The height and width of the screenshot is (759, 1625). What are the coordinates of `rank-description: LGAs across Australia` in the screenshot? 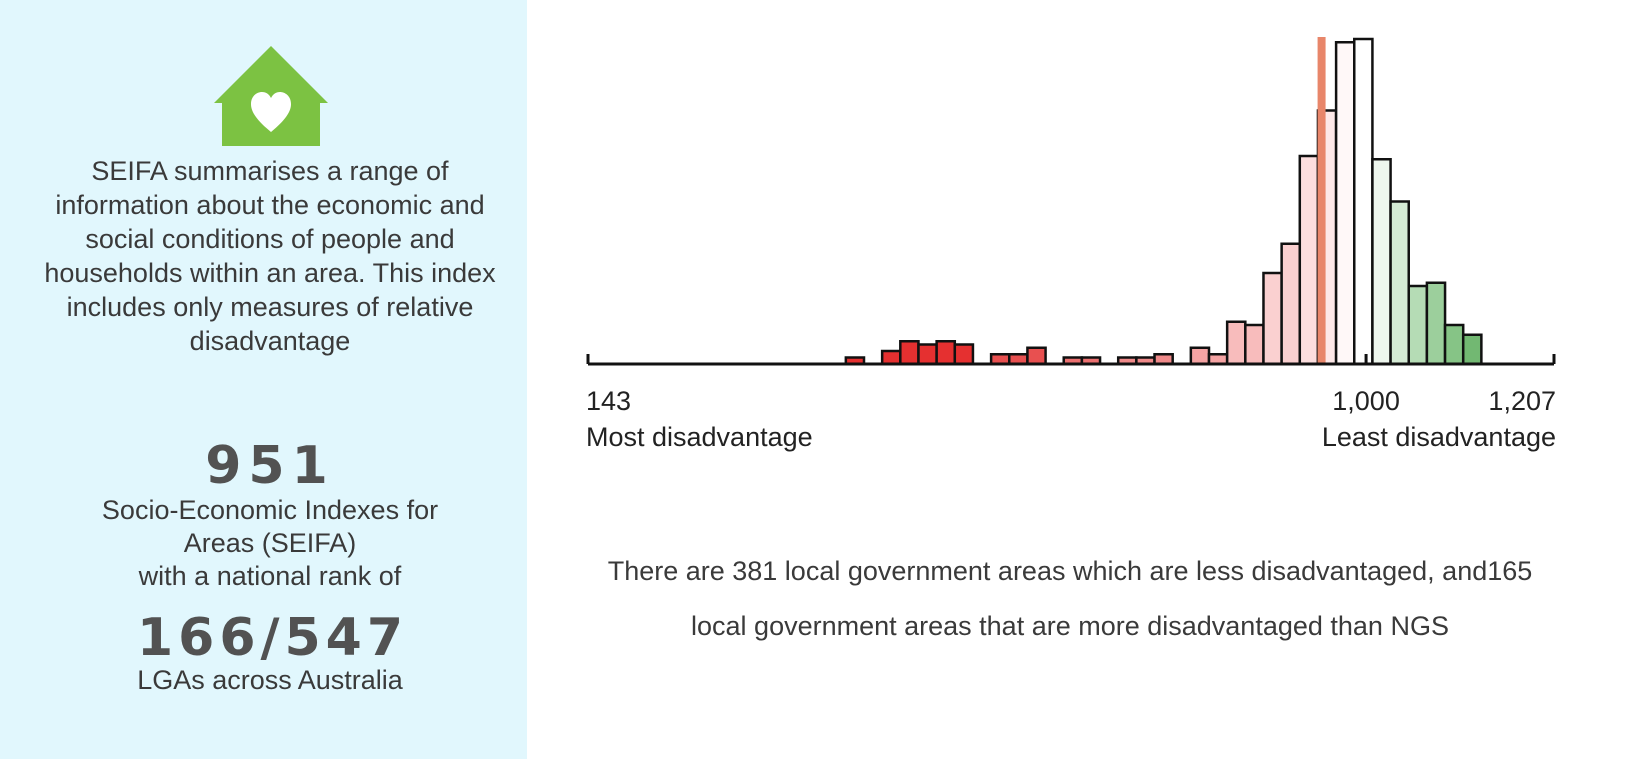 It's located at (270, 680).